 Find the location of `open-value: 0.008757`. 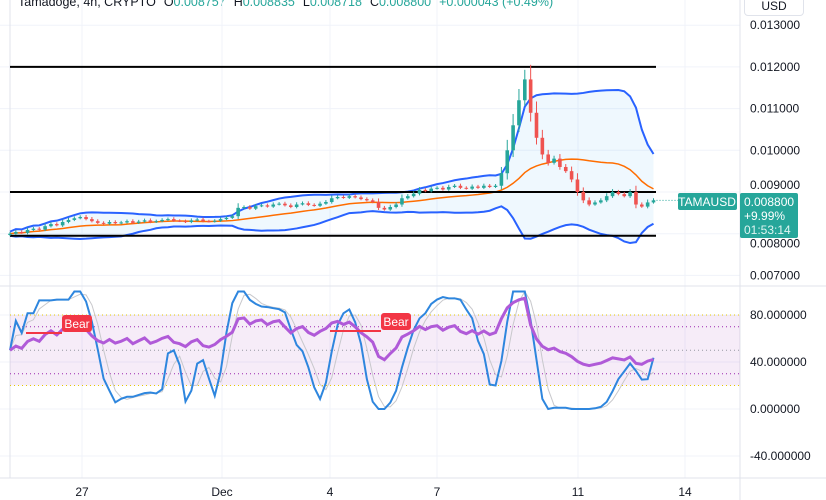

open-value: 0.008757 is located at coordinates (199, 4).